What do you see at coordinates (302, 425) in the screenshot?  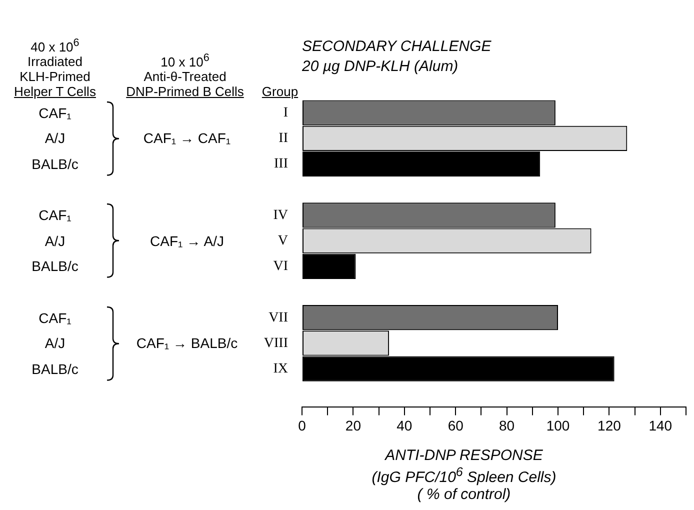 I see `x-tick-label: 0` at bounding box center [302, 425].